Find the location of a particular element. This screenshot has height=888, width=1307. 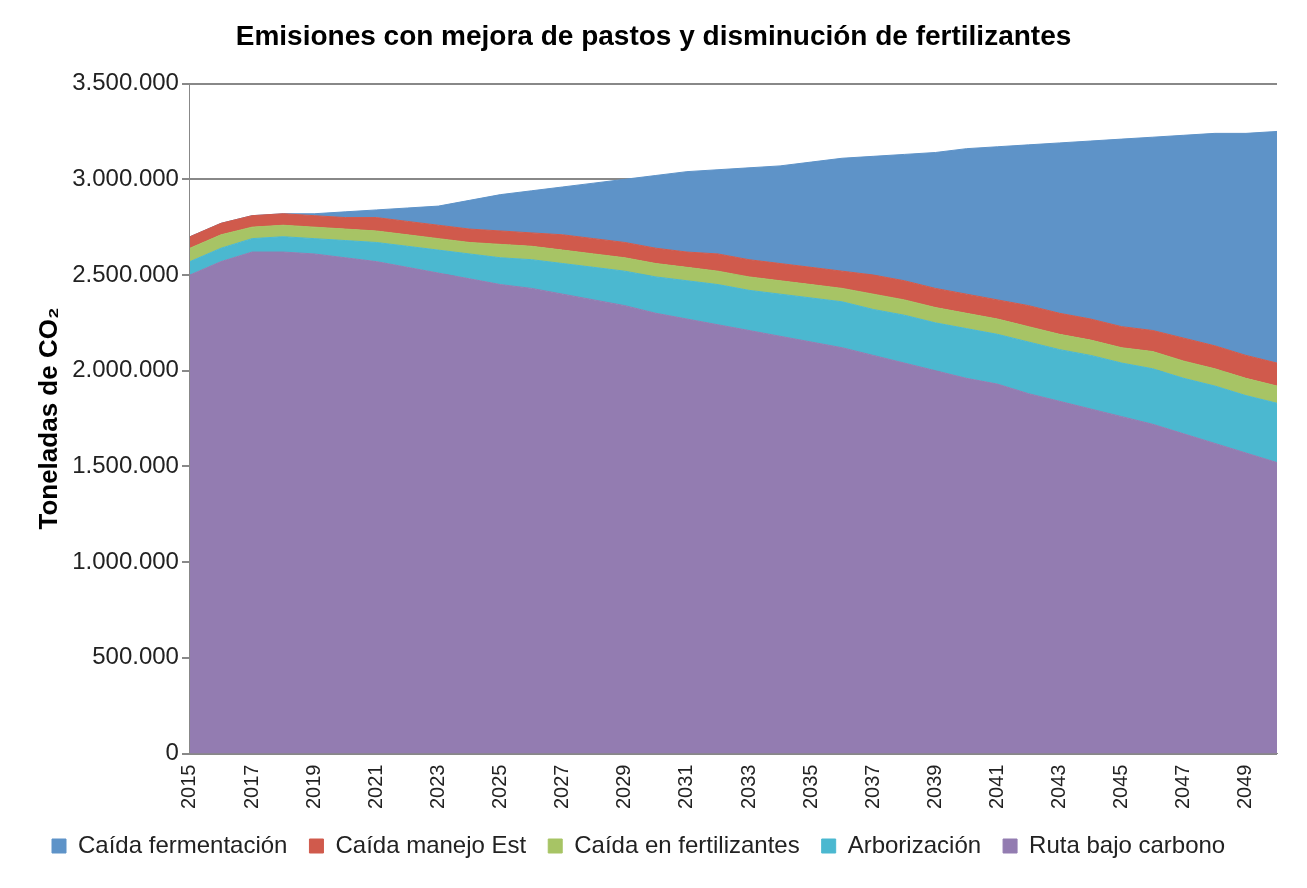

x-tick-label: 2029 is located at coordinates (623, 787).